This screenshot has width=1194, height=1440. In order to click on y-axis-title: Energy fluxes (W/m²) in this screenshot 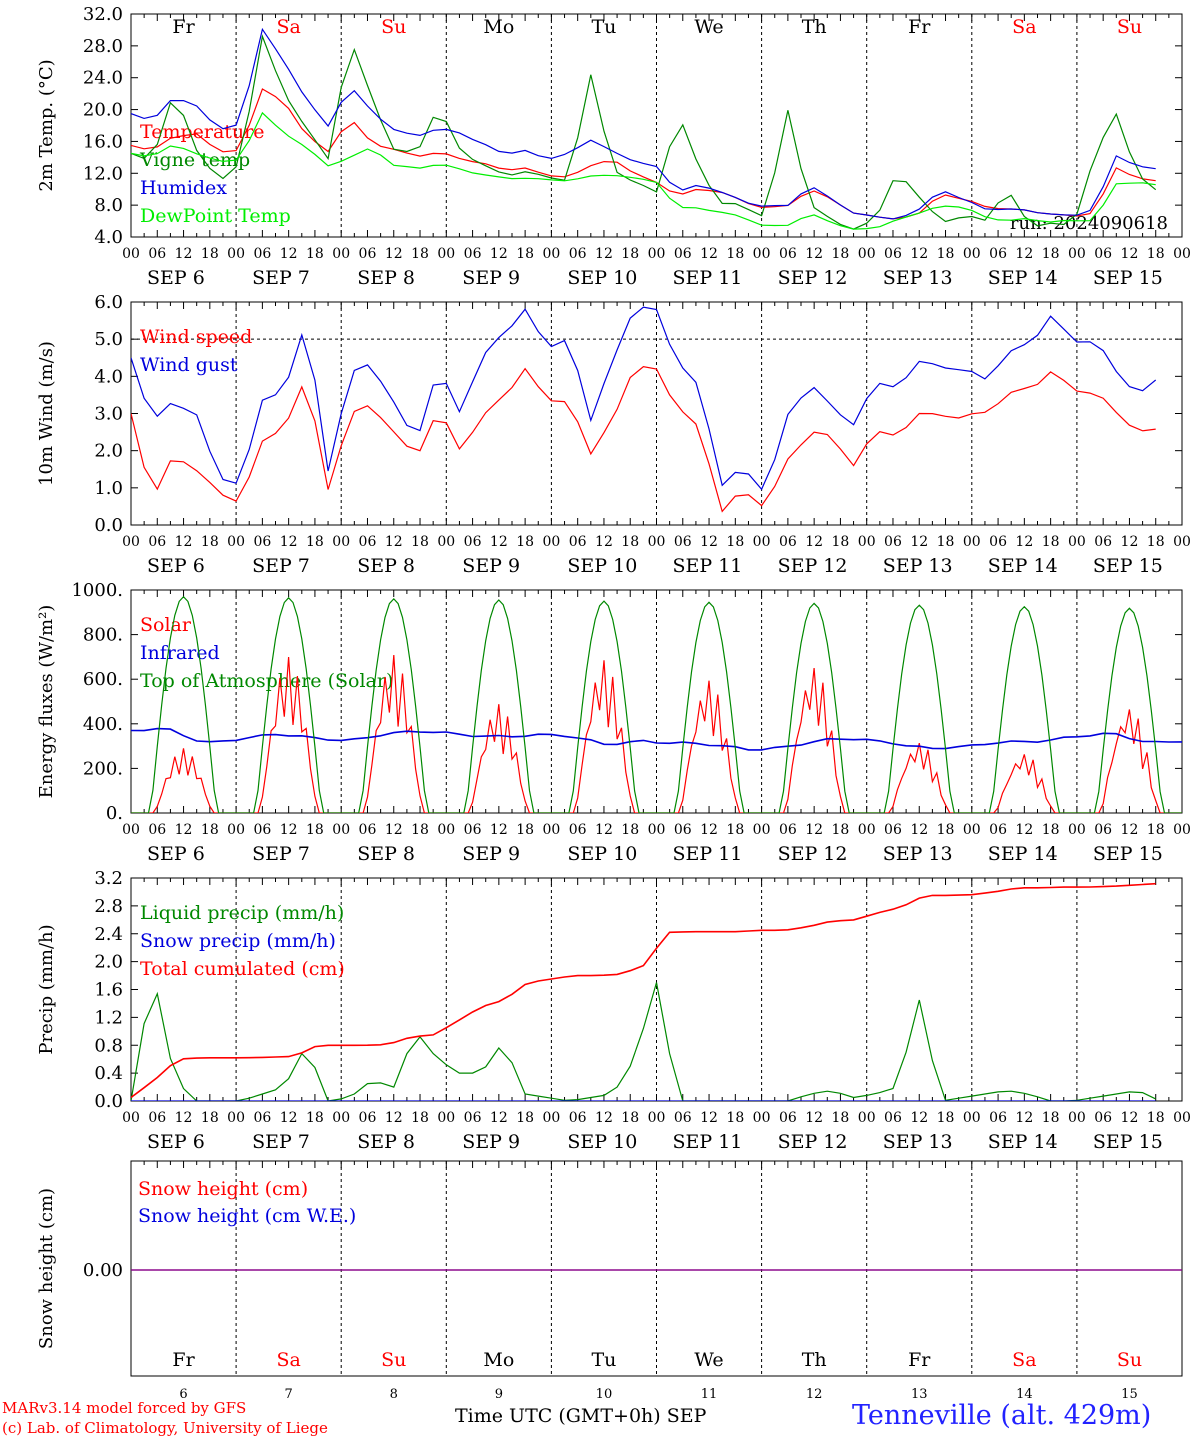, I will do `click(46, 702)`.